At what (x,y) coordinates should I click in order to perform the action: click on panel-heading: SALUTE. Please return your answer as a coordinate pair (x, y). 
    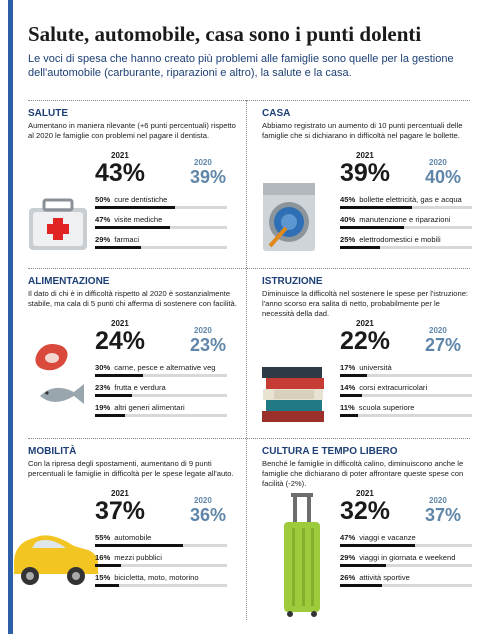
    Looking at the image, I should click on (48, 113).